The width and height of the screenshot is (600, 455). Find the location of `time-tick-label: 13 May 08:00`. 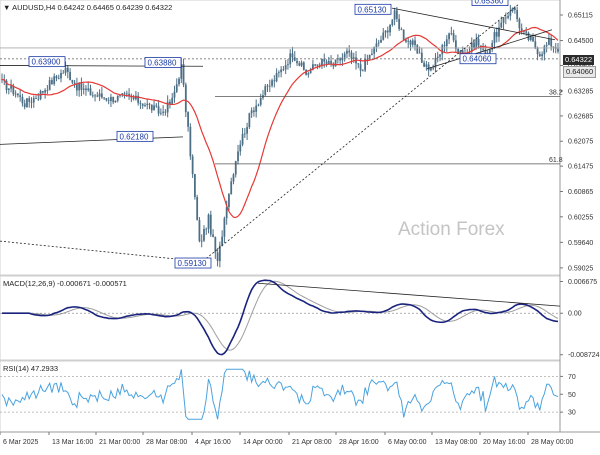

time-tick-label: 13 May 08:00 is located at coordinates (456, 442).